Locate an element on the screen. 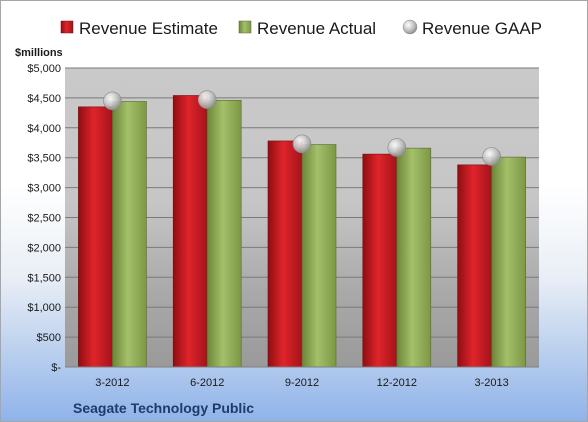 This screenshot has width=588, height=422. legend-swatch-actual is located at coordinates (245, 27).